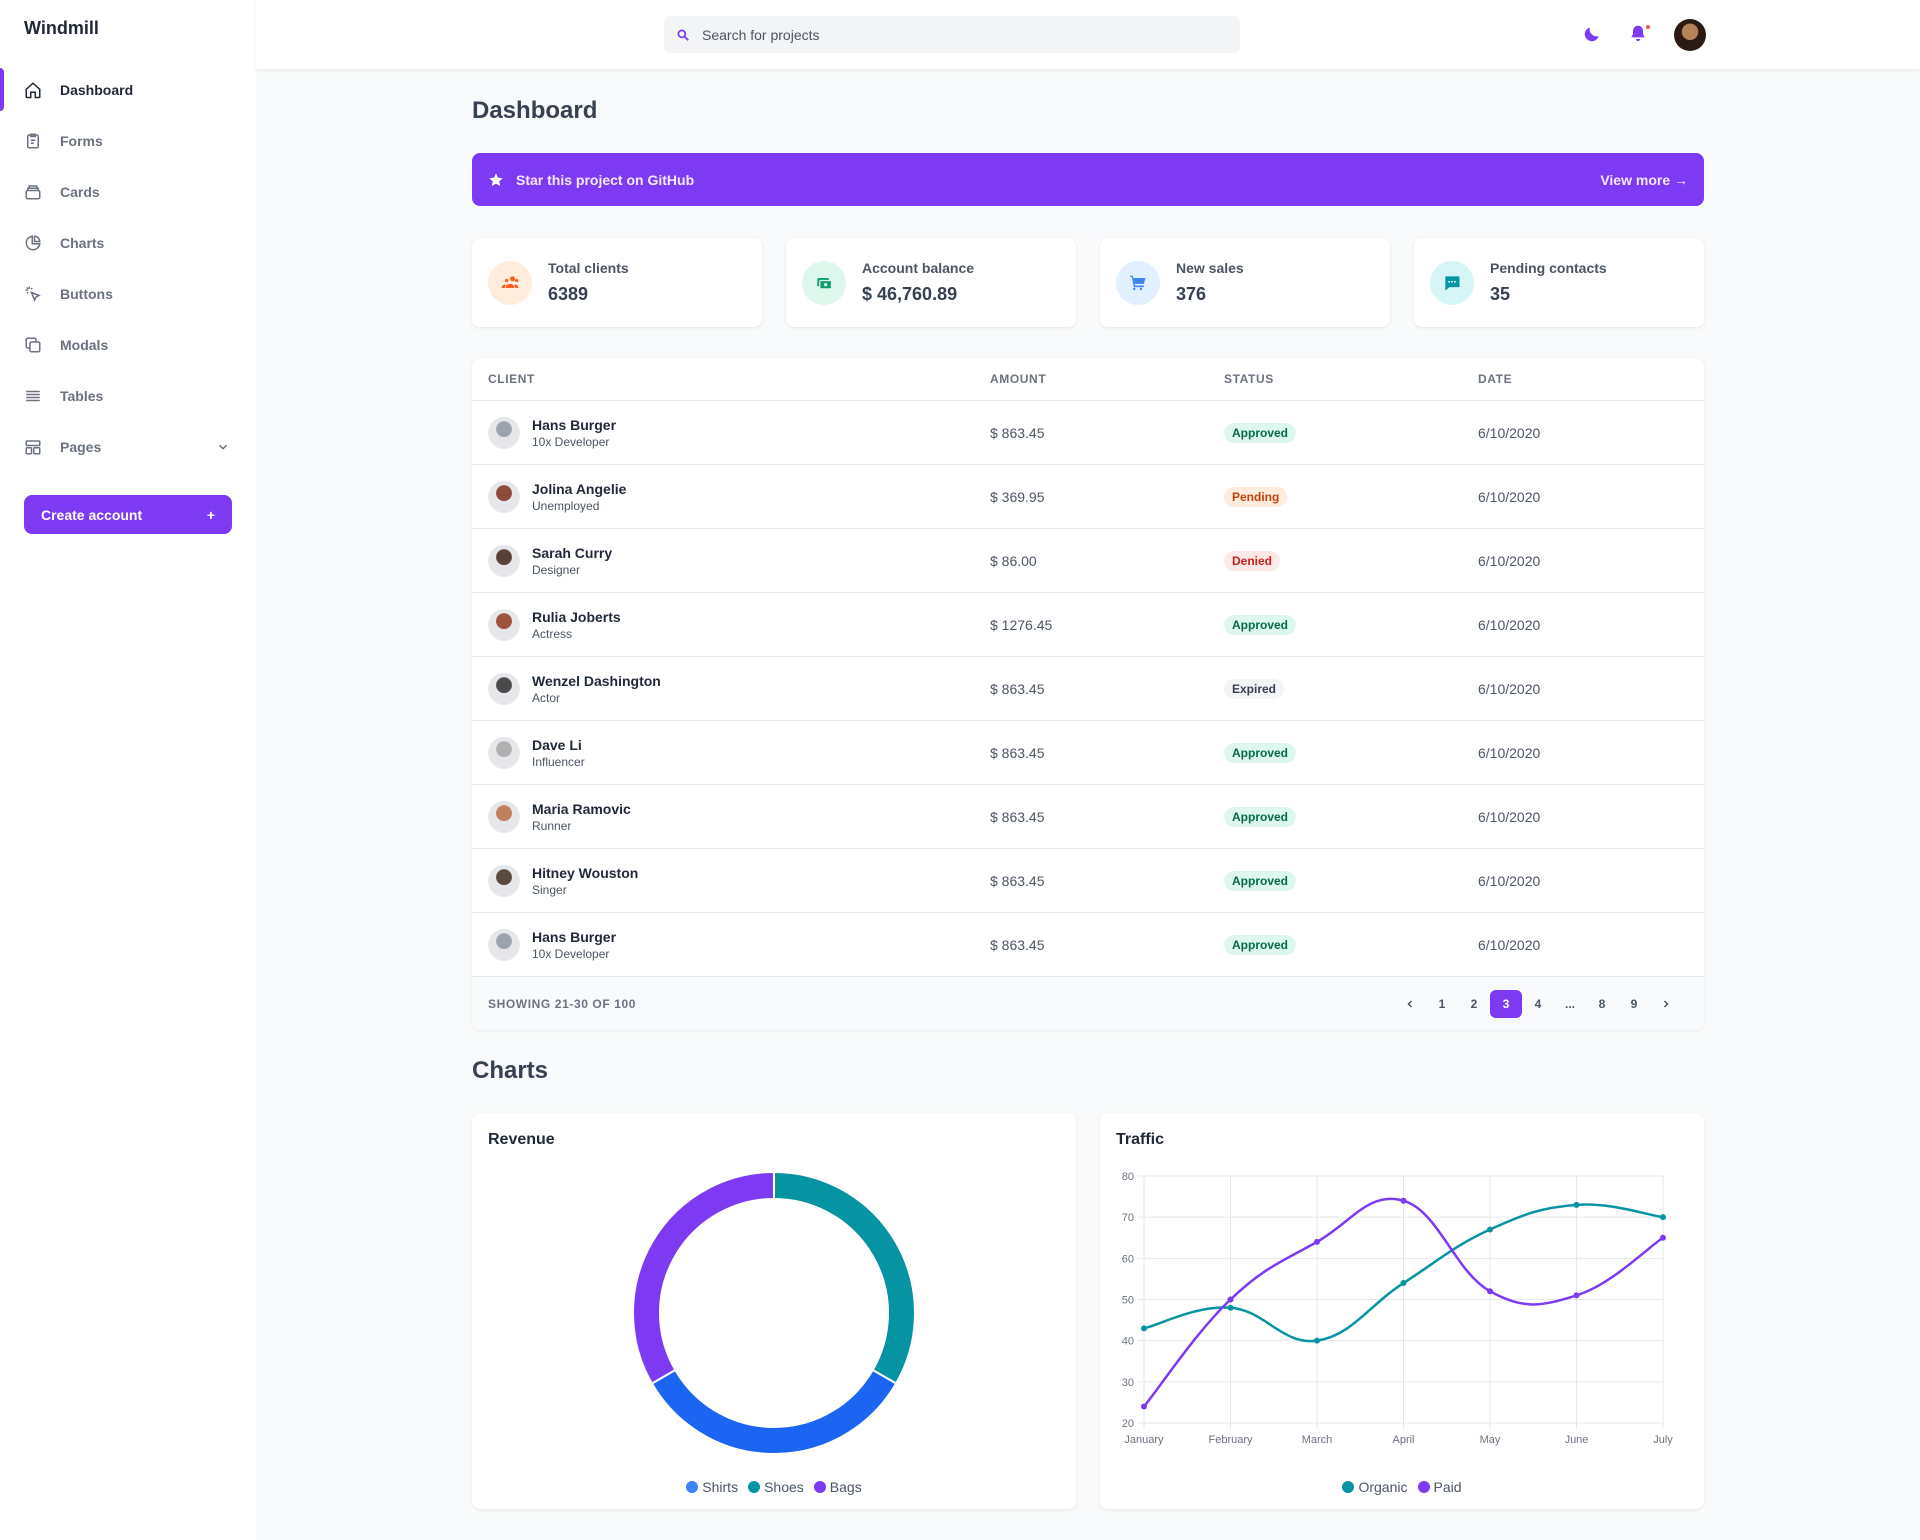  I want to click on page-button: 9, so click(1634, 1003).